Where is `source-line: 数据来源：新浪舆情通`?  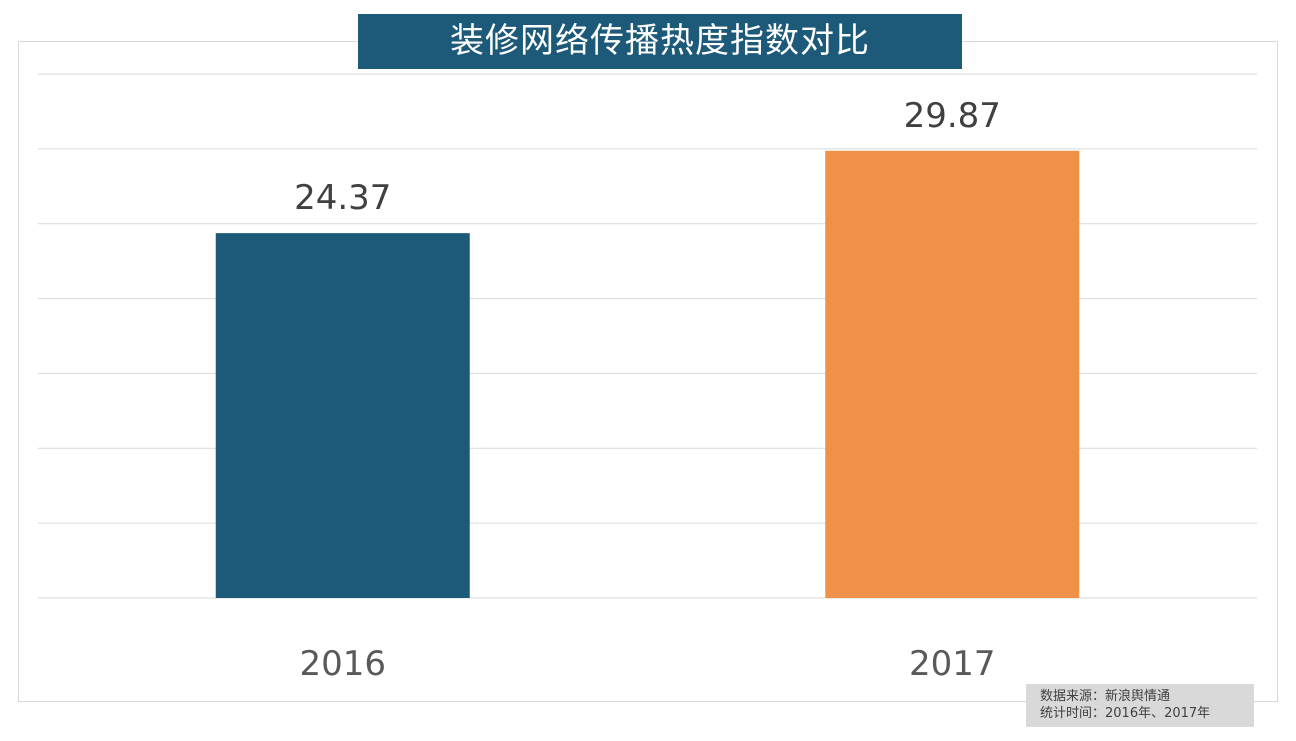 source-line: 数据来源：新浪舆情通 is located at coordinates (1105, 696).